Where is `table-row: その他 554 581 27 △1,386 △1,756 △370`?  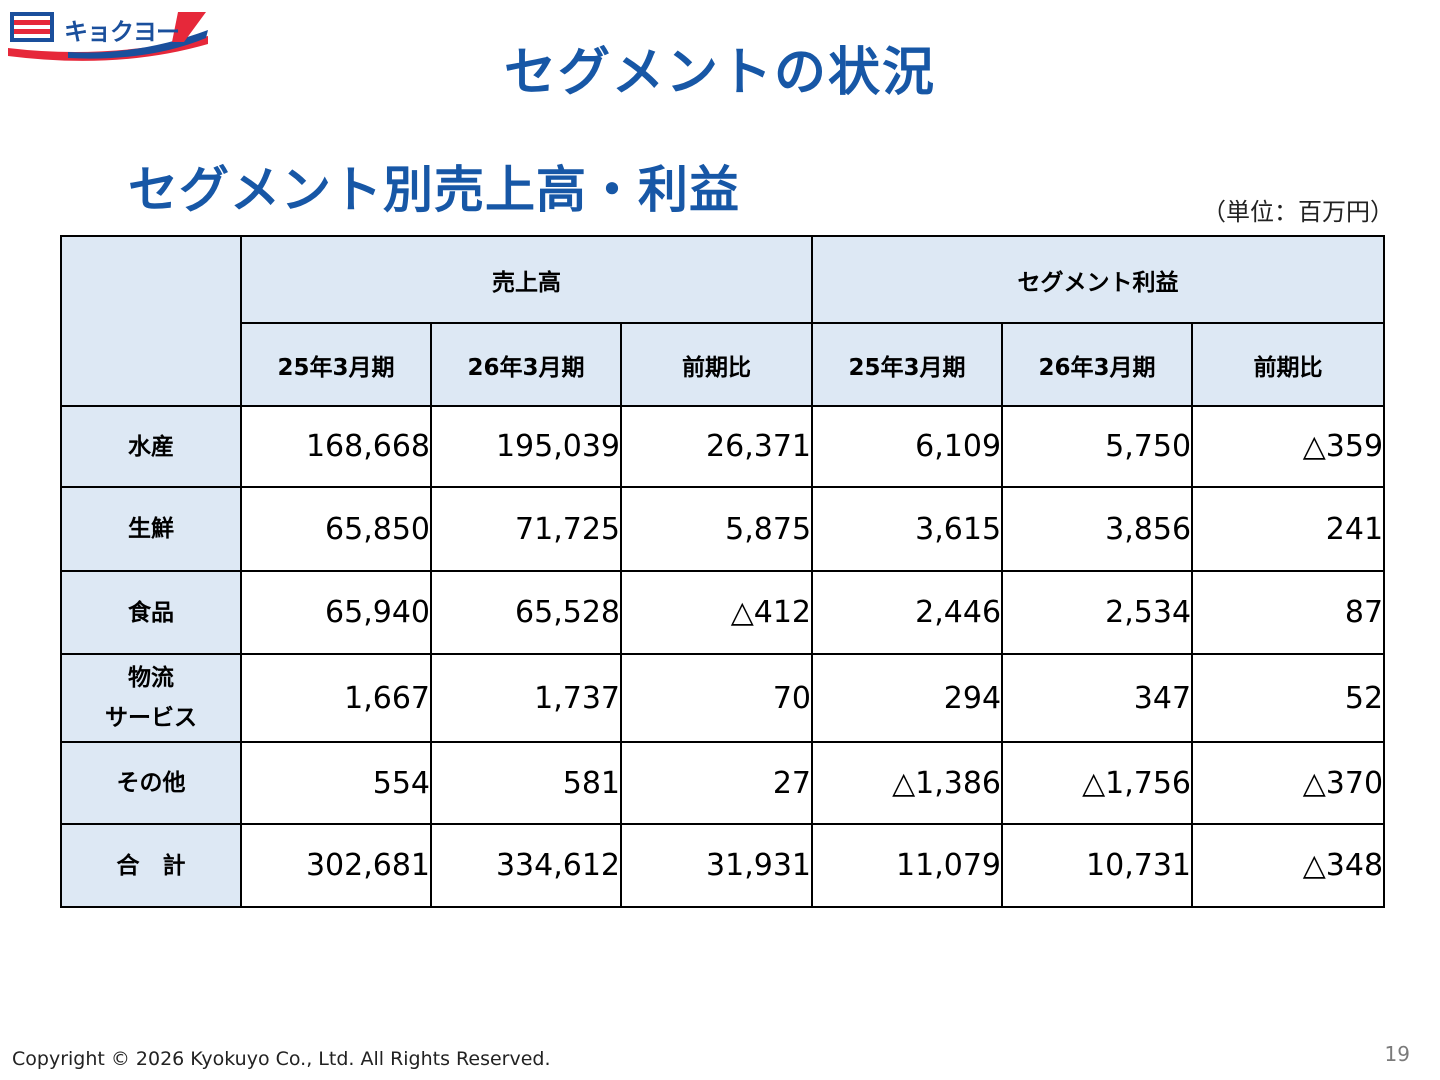 table-row: その他 554 581 27 △1,386 △1,756 △370 is located at coordinates (723, 783).